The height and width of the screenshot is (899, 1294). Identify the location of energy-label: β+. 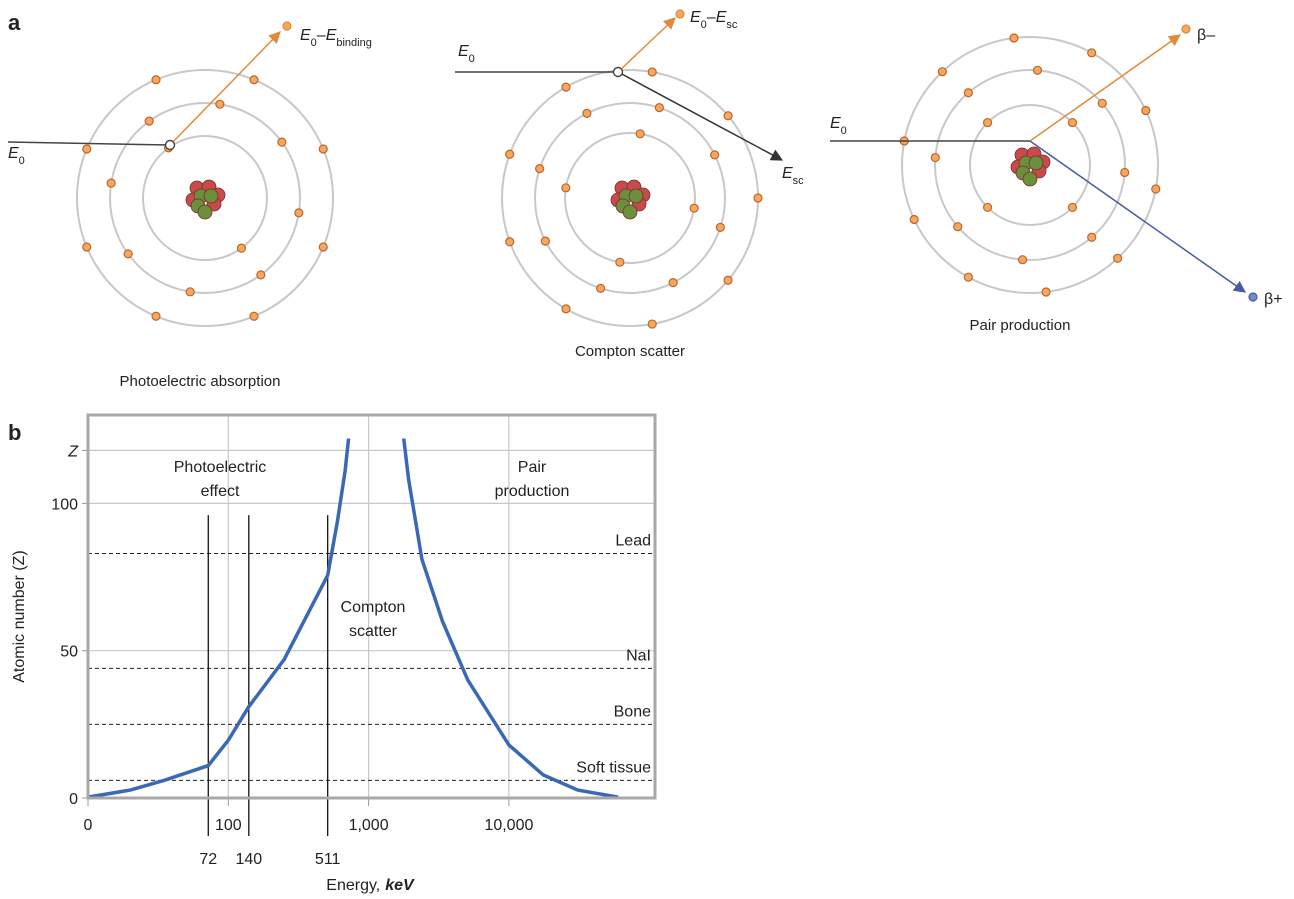
(1273, 299).